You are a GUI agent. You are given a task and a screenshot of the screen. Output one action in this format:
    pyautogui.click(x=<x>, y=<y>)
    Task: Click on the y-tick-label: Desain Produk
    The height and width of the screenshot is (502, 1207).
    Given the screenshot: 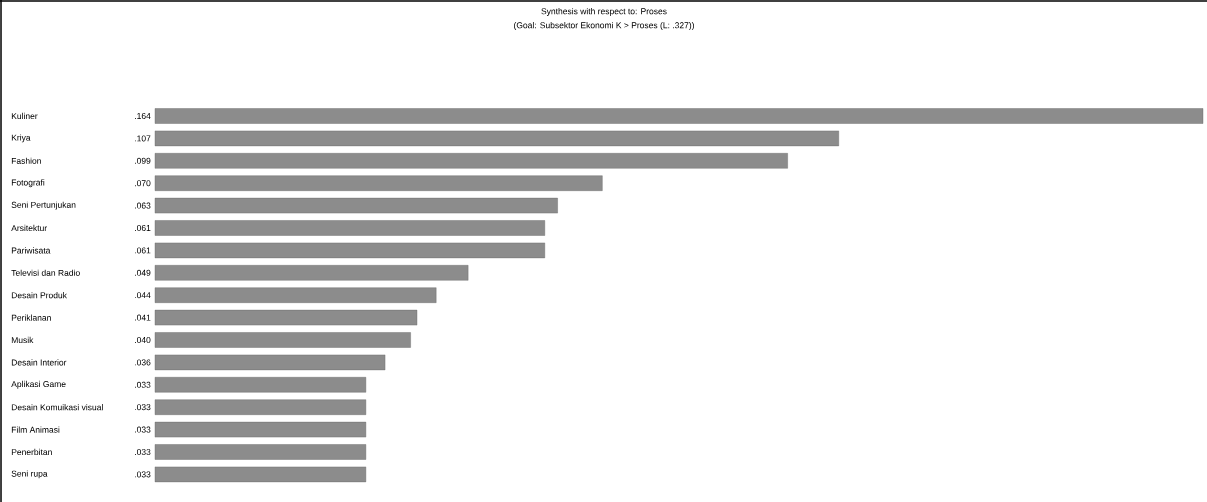 What is the action you would take?
    pyautogui.click(x=39, y=295)
    